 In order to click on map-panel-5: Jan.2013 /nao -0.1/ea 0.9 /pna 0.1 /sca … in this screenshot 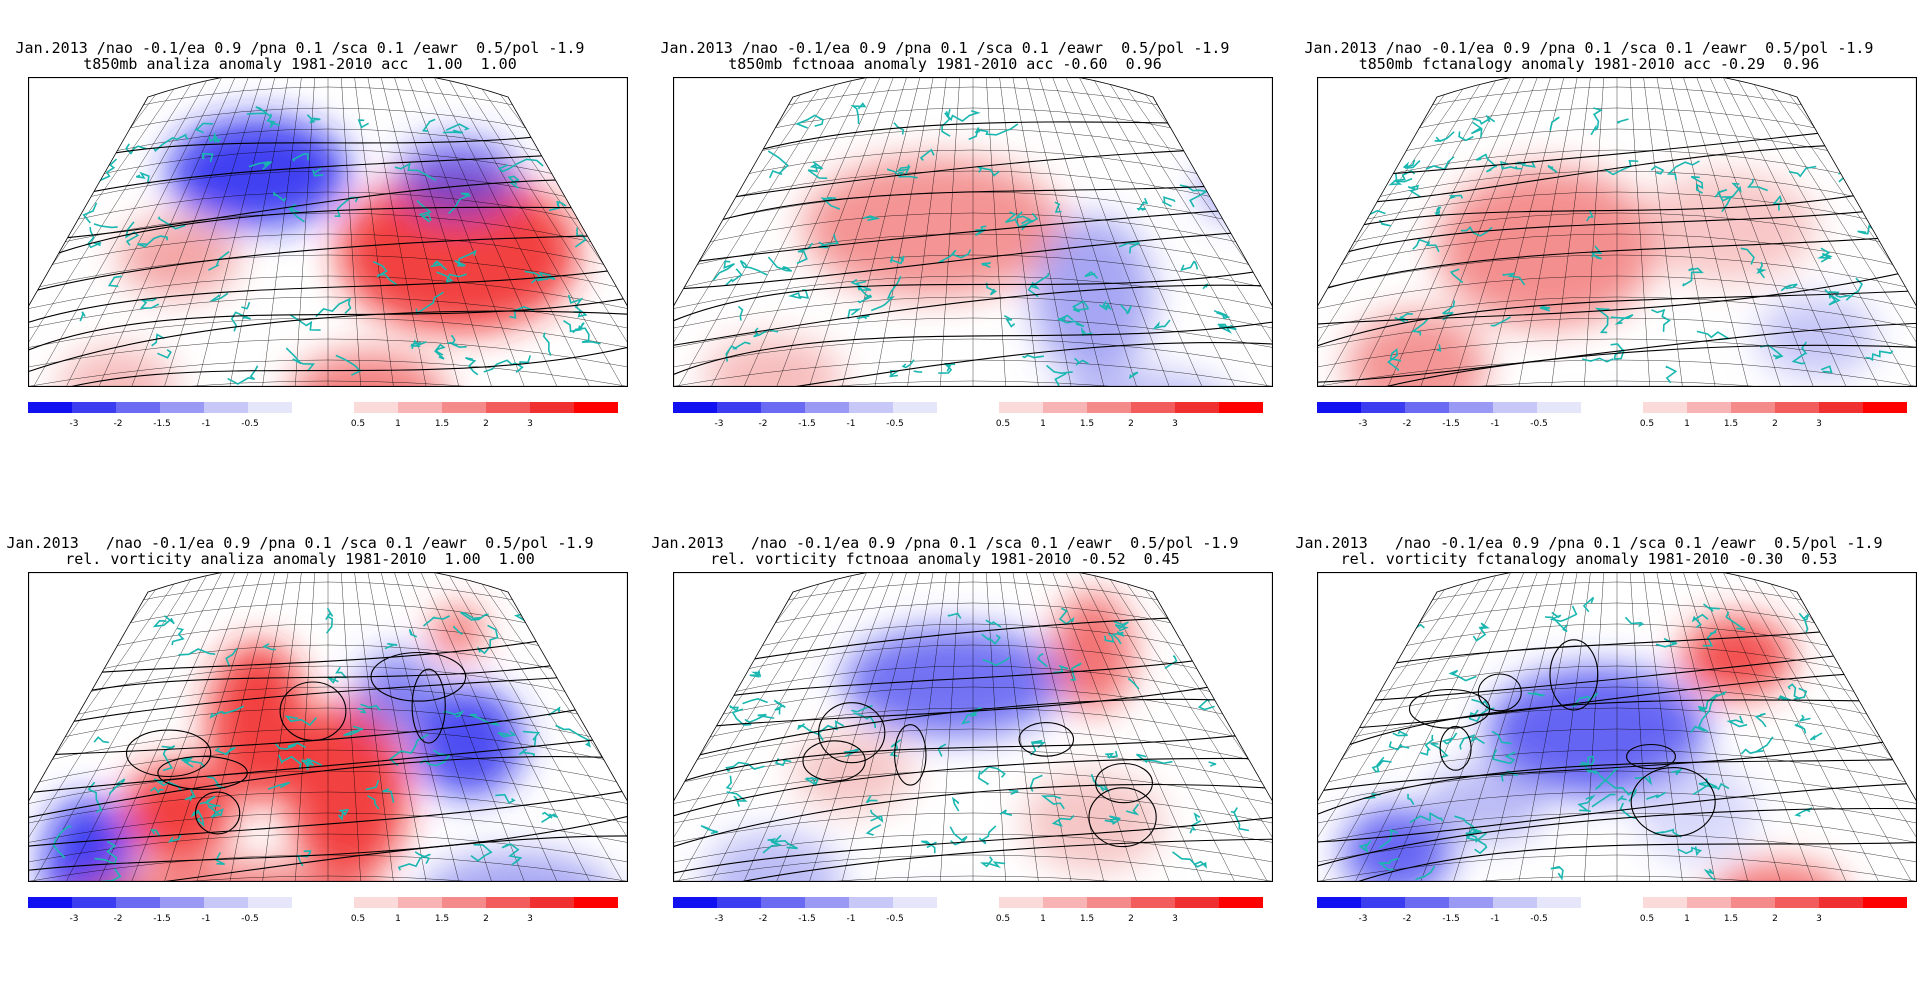, I will do `click(959, 755)`.